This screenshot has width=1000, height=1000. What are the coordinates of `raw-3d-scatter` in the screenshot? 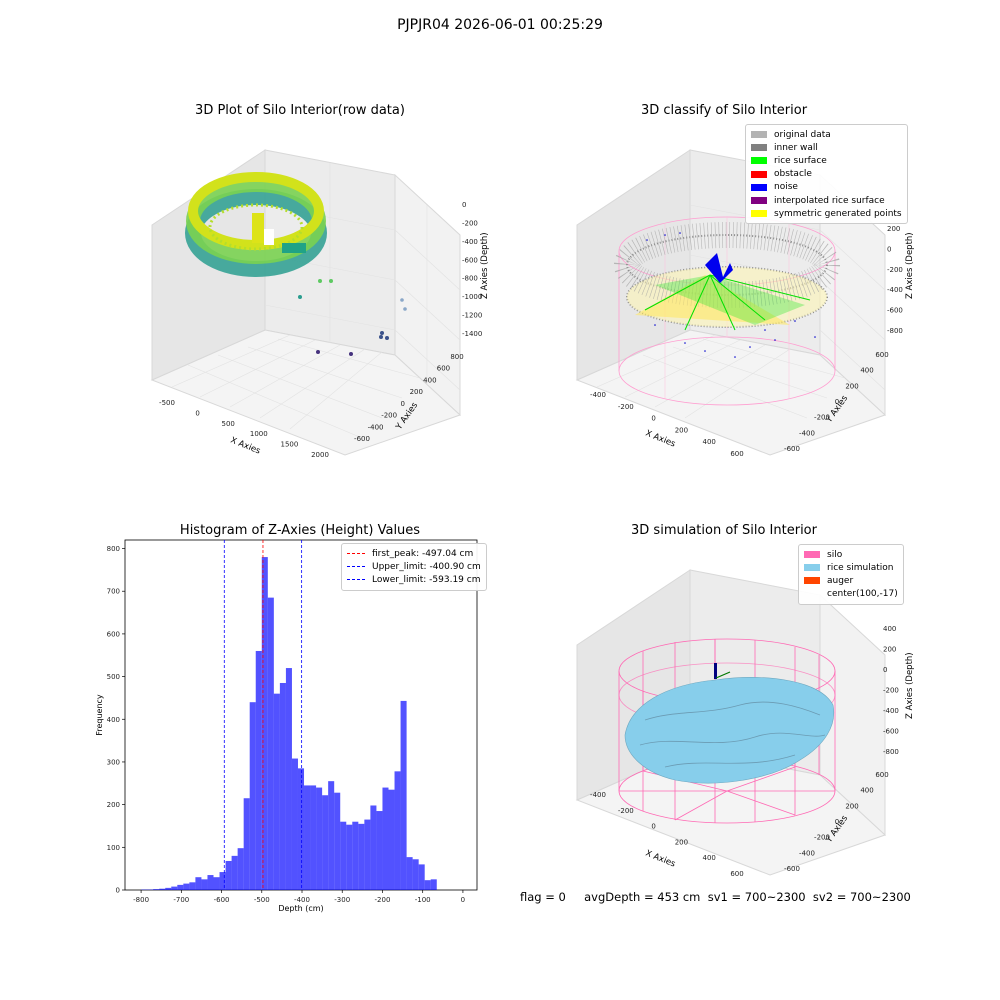 It's located at (296, 264).